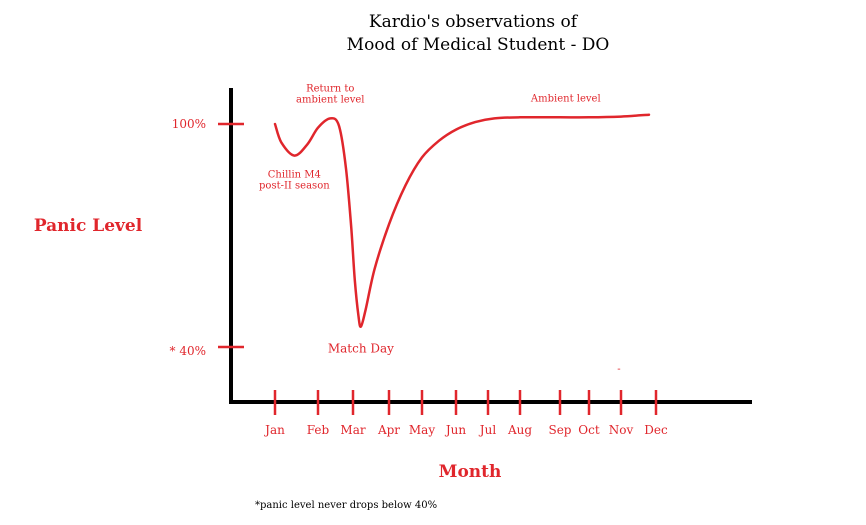 The width and height of the screenshot is (866, 525). I want to click on y-ticks: 100% * 40%, so click(207, 237).